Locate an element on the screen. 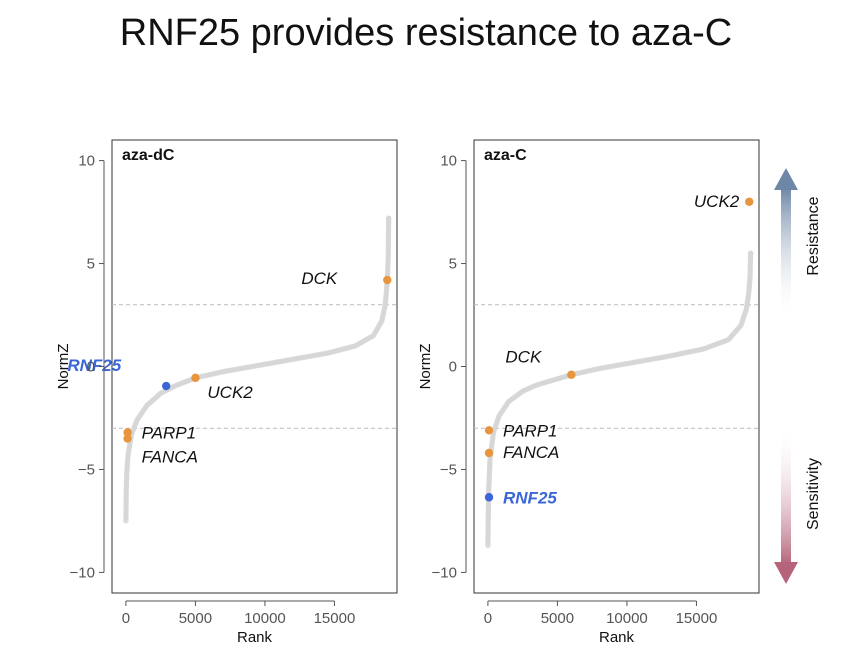 The height and width of the screenshot is (649, 852). panel-label: aza-C is located at coordinates (505, 155).